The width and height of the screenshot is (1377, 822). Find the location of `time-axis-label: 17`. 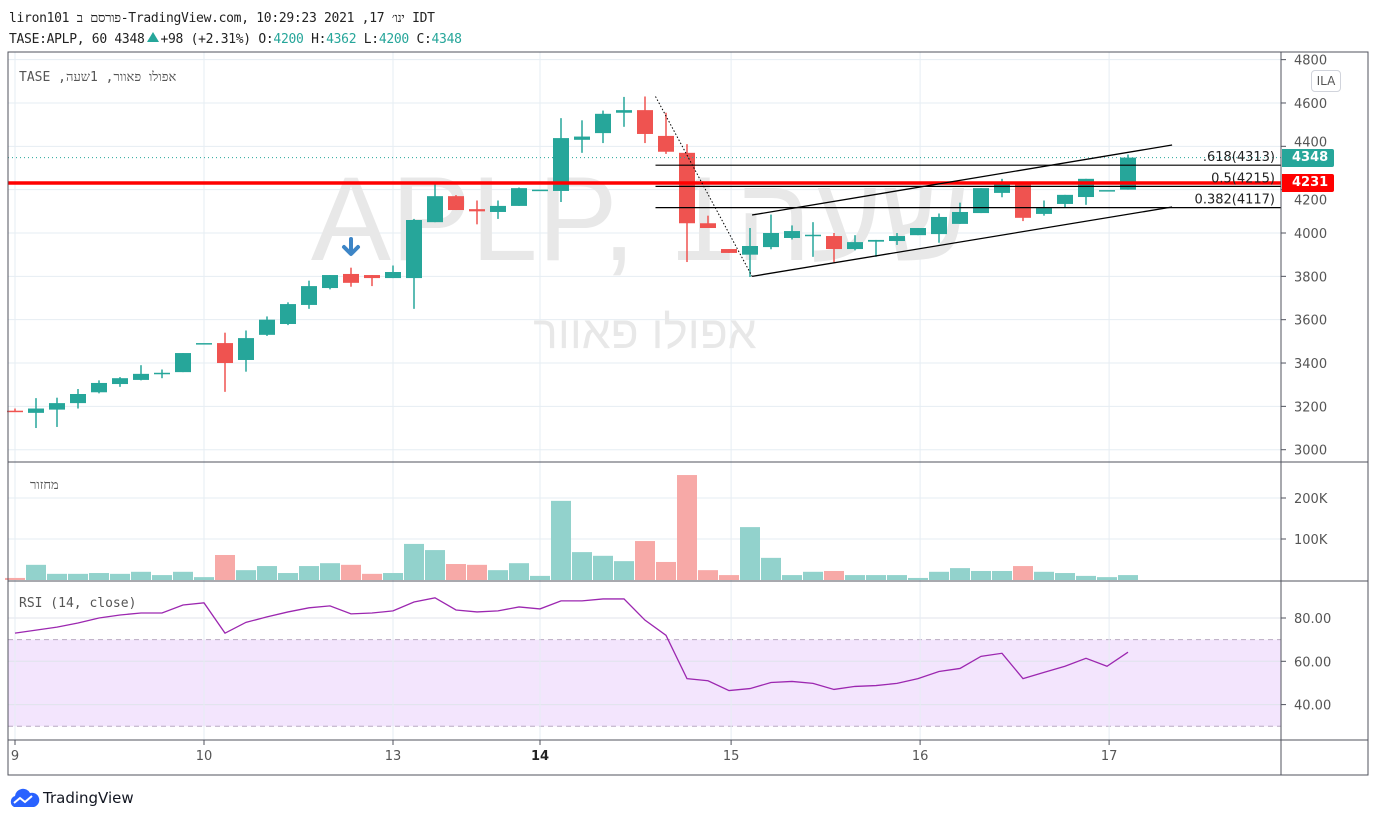

time-axis-label: 17 is located at coordinates (1109, 756).